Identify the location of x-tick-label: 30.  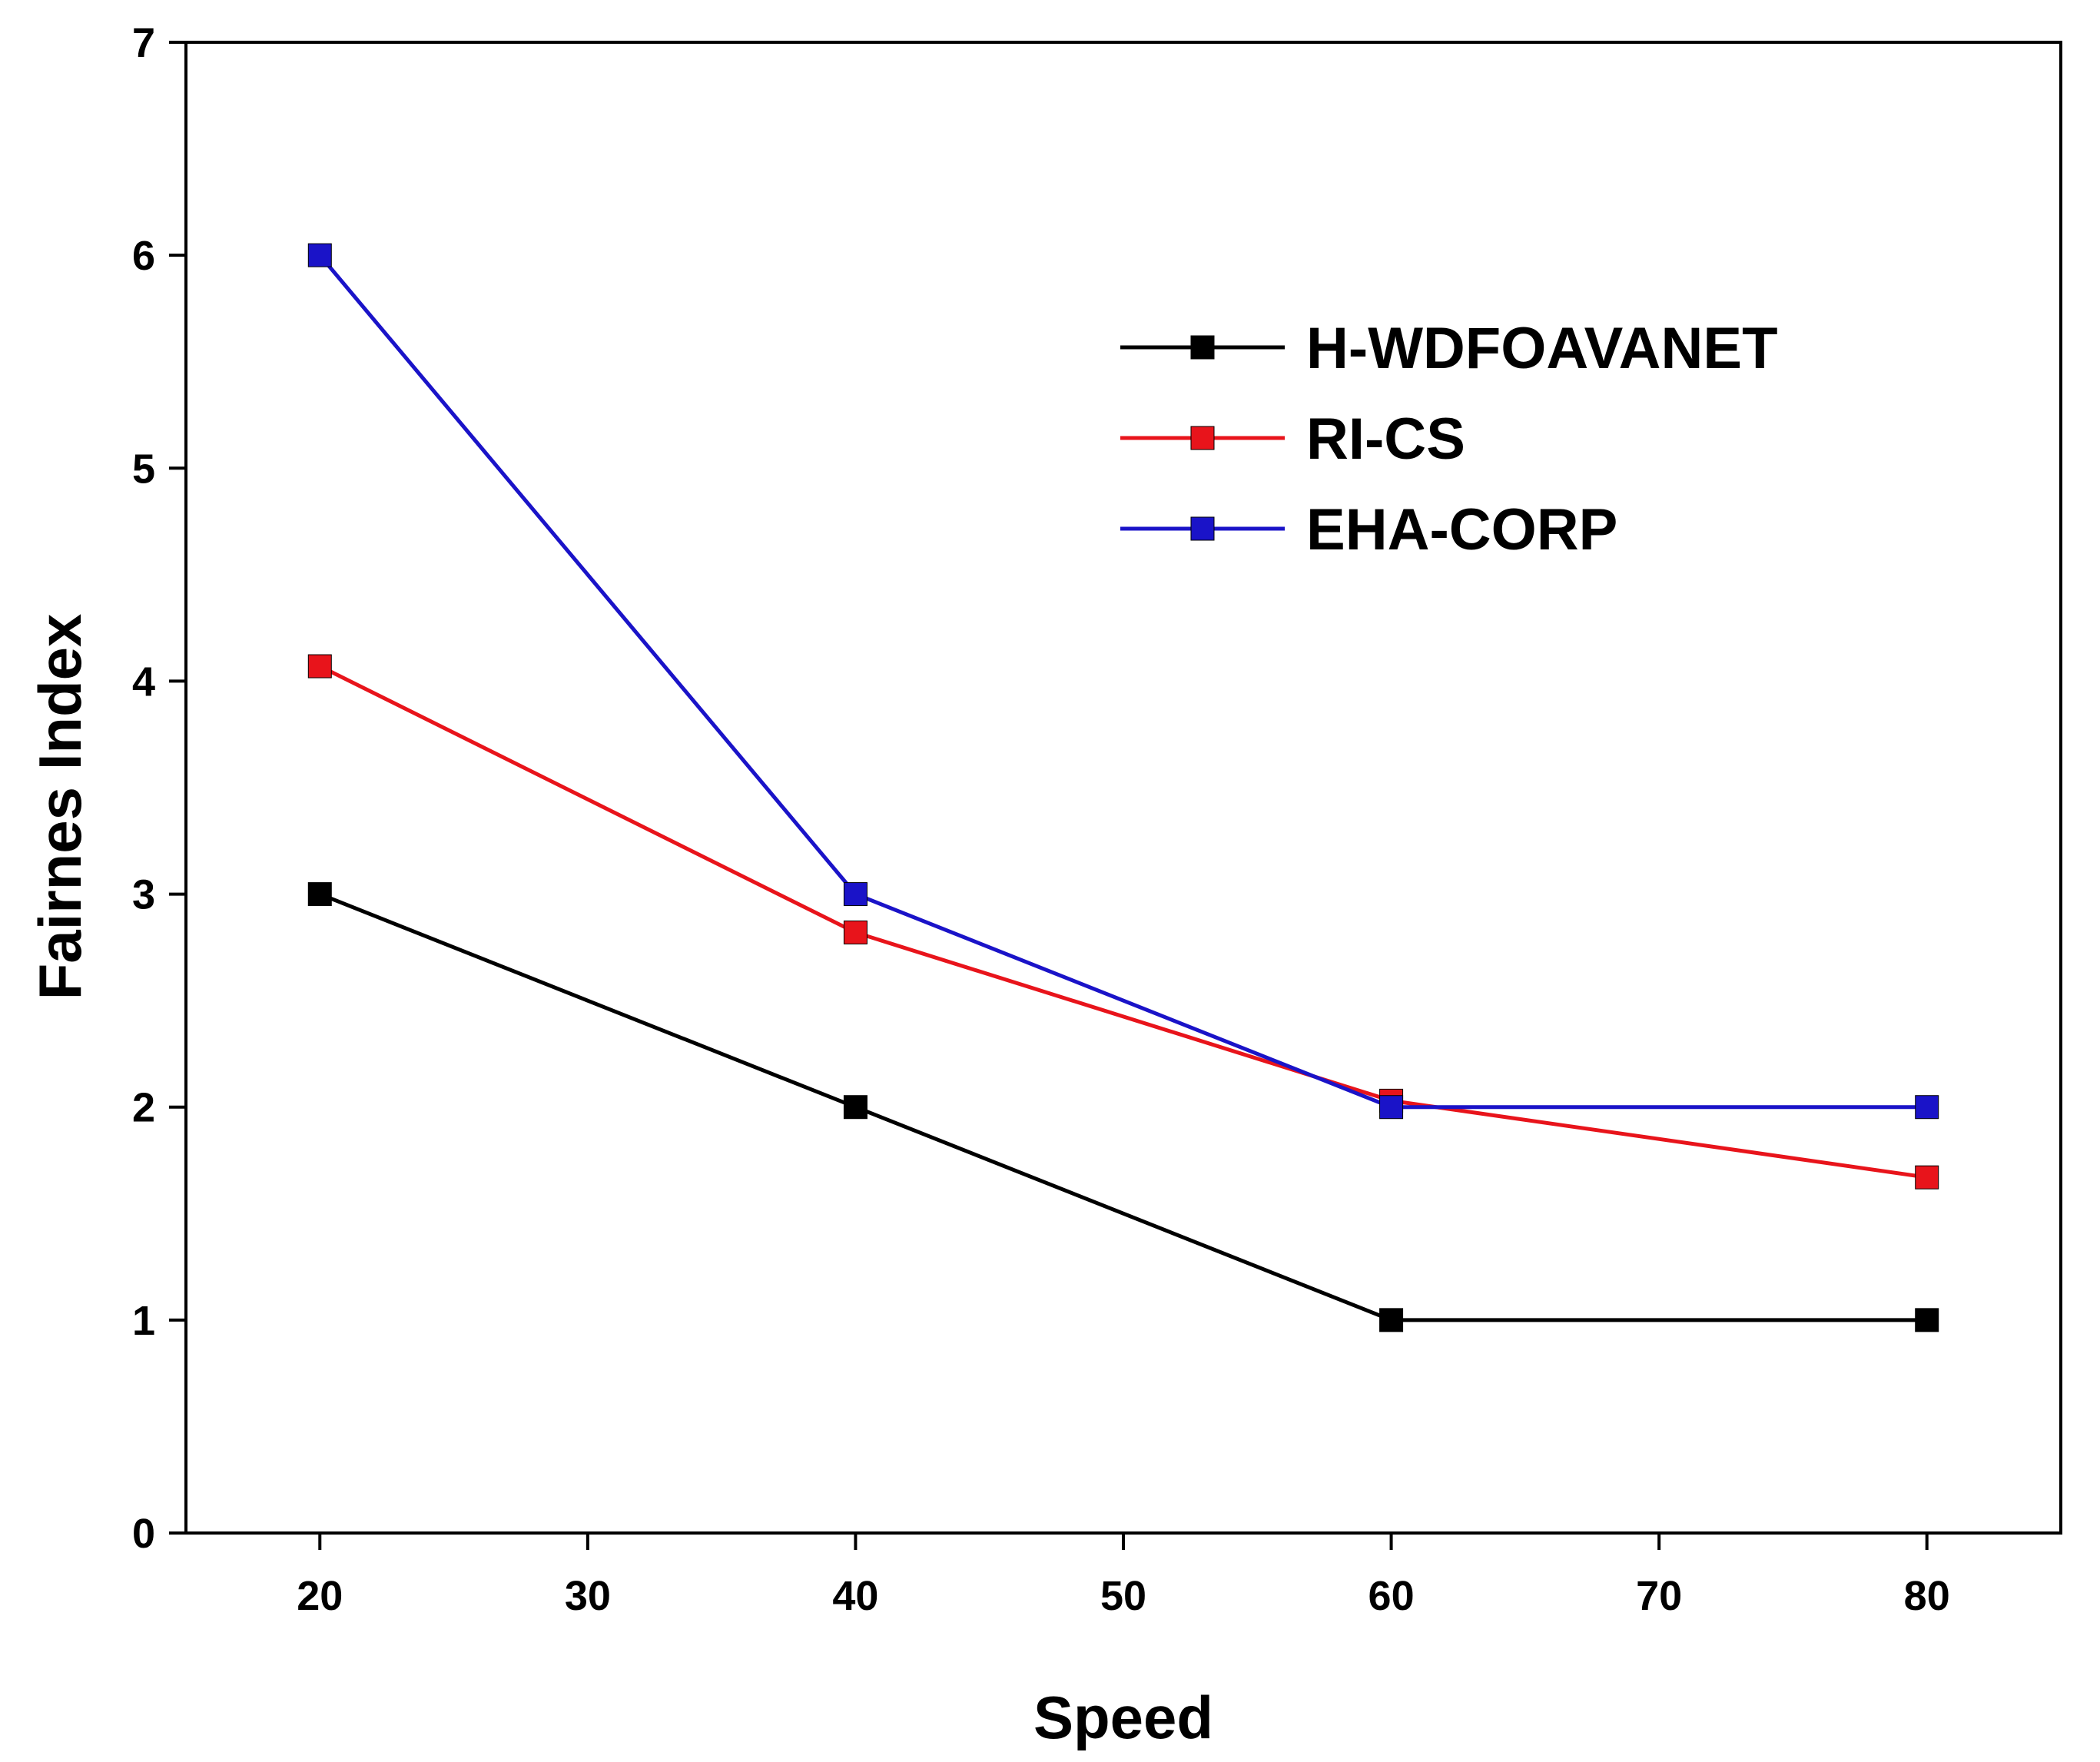
(588, 1596).